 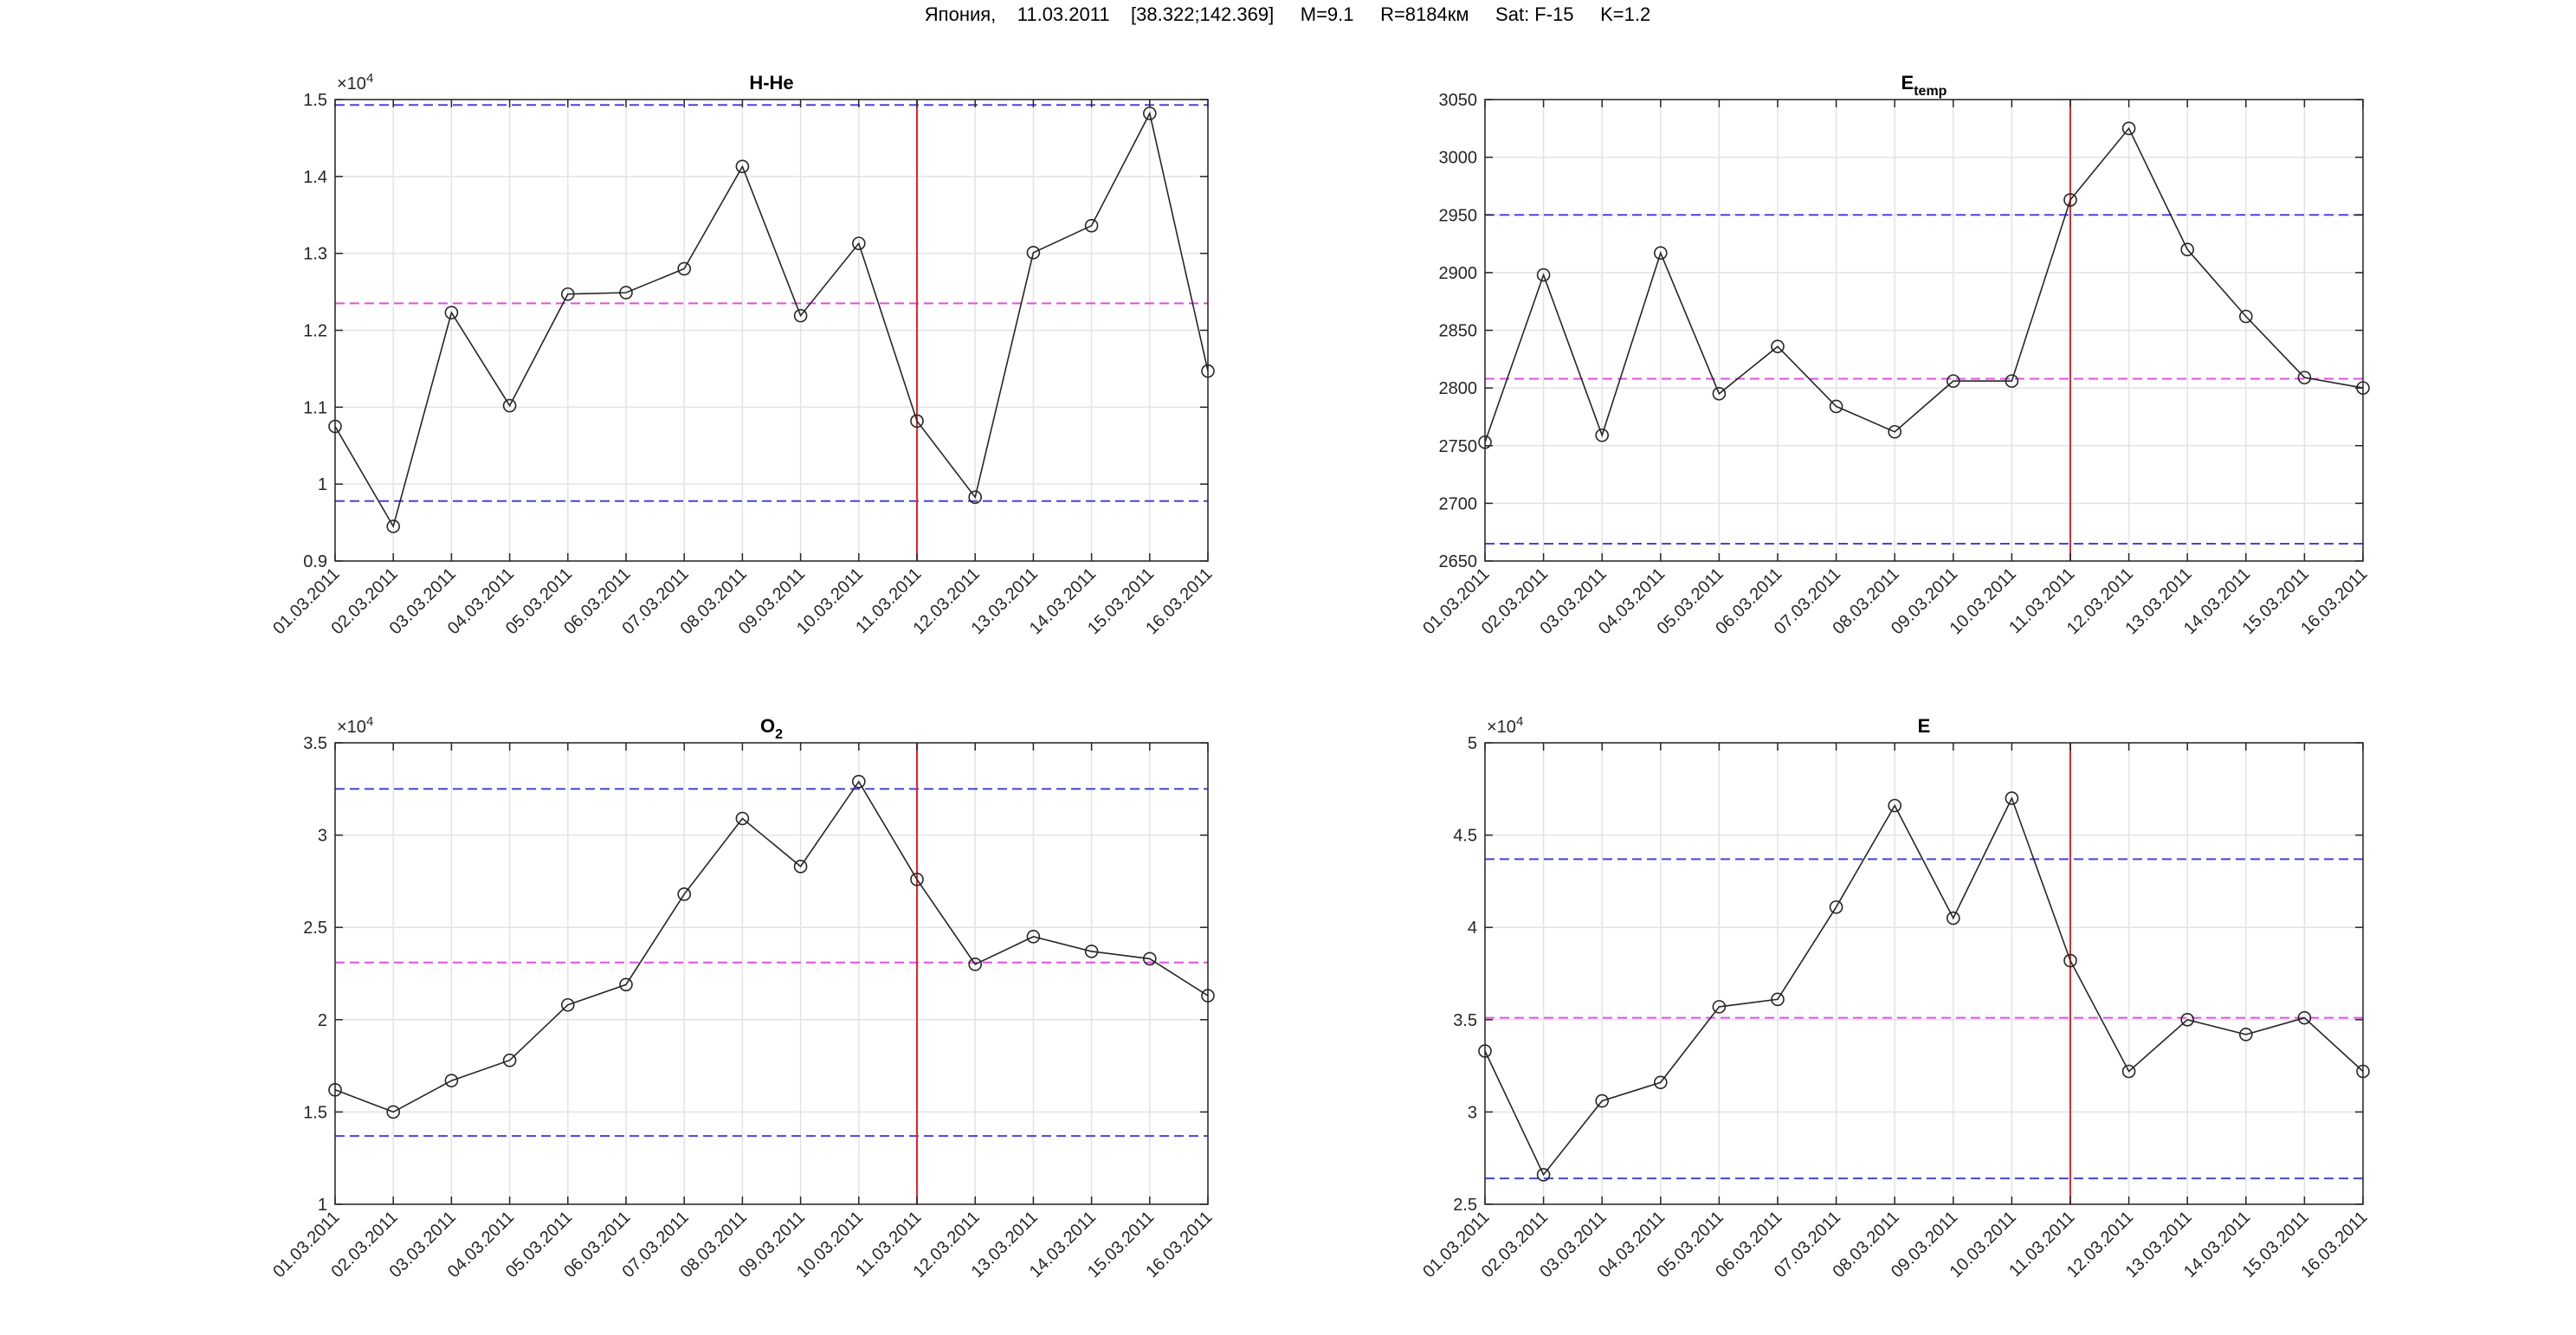 I want to click on o2-series-line, so click(x=771, y=946).